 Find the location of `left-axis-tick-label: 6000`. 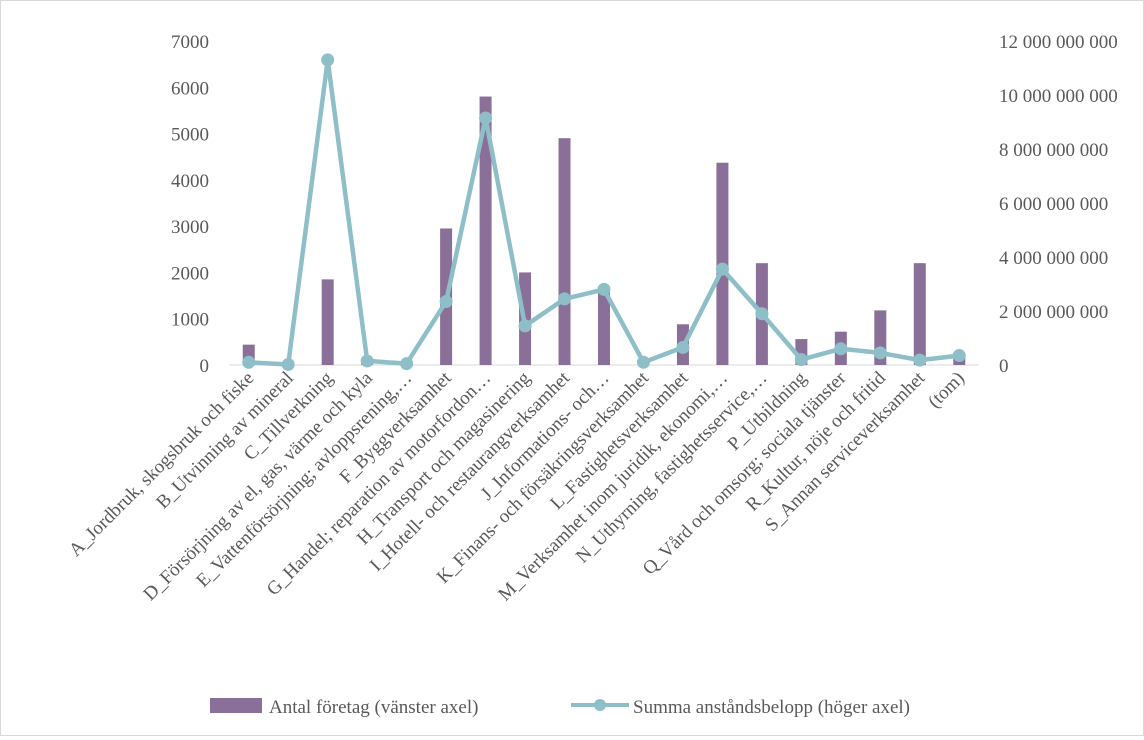

left-axis-tick-label: 6000 is located at coordinates (190, 88).